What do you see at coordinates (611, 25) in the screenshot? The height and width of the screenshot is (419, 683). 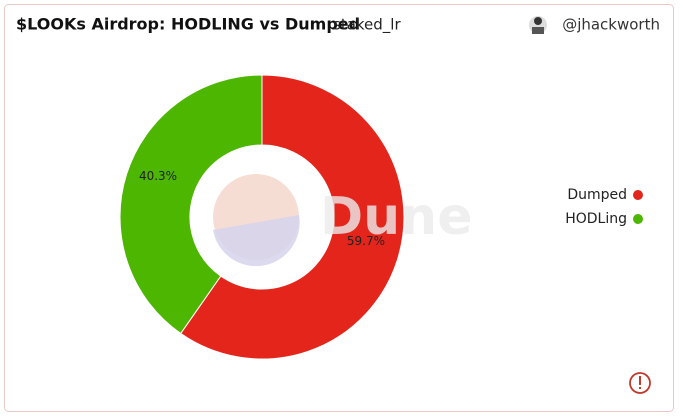 I see `author: @jhackworth` at bounding box center [611, 25].